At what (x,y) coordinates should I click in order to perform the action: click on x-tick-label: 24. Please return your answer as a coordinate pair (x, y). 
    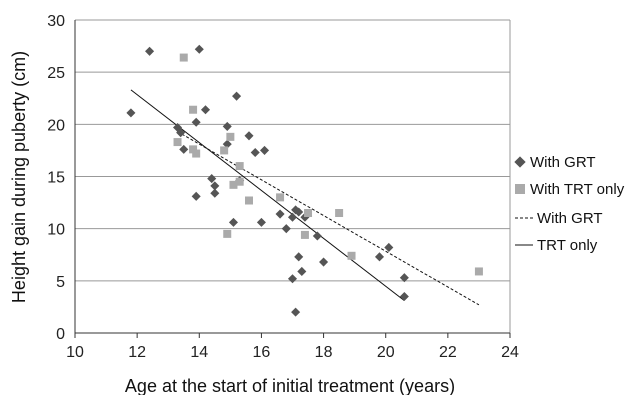
    Looking at the image, I should click on (510, 352).